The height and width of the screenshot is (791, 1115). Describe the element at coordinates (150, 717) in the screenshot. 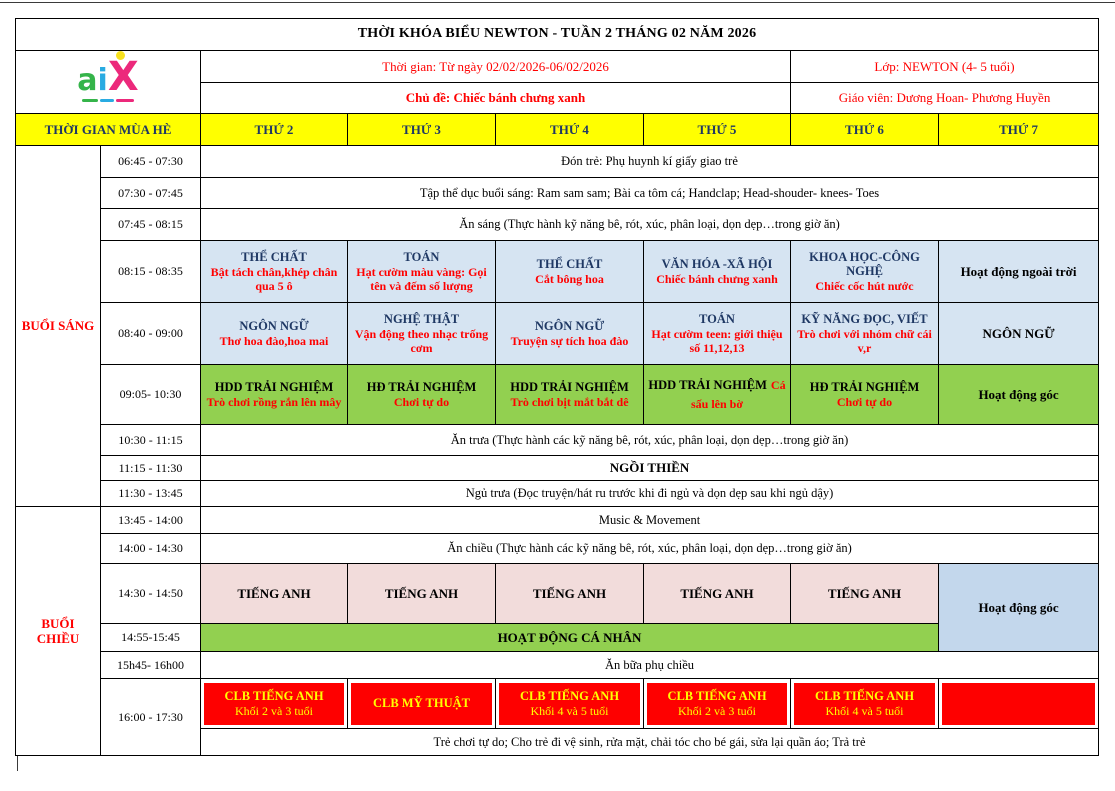

I see `time-cell: 16:00 - 17:30` at that location.